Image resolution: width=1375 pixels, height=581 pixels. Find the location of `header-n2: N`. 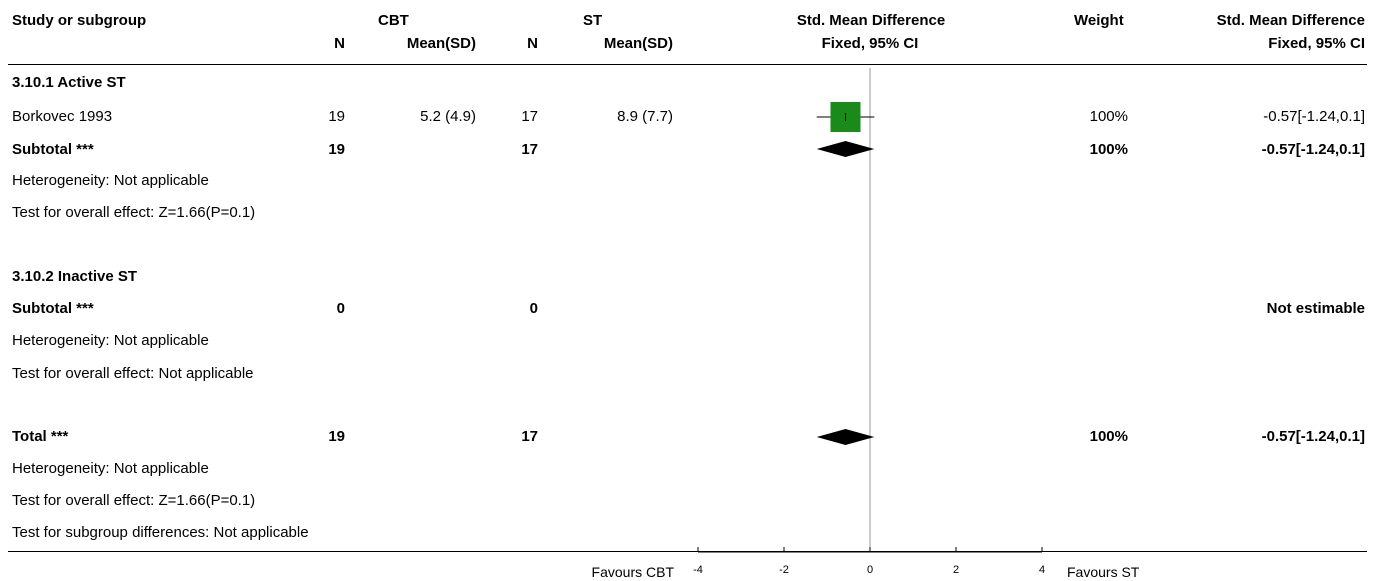

header-n2: N is located at coordinates (532, 43).